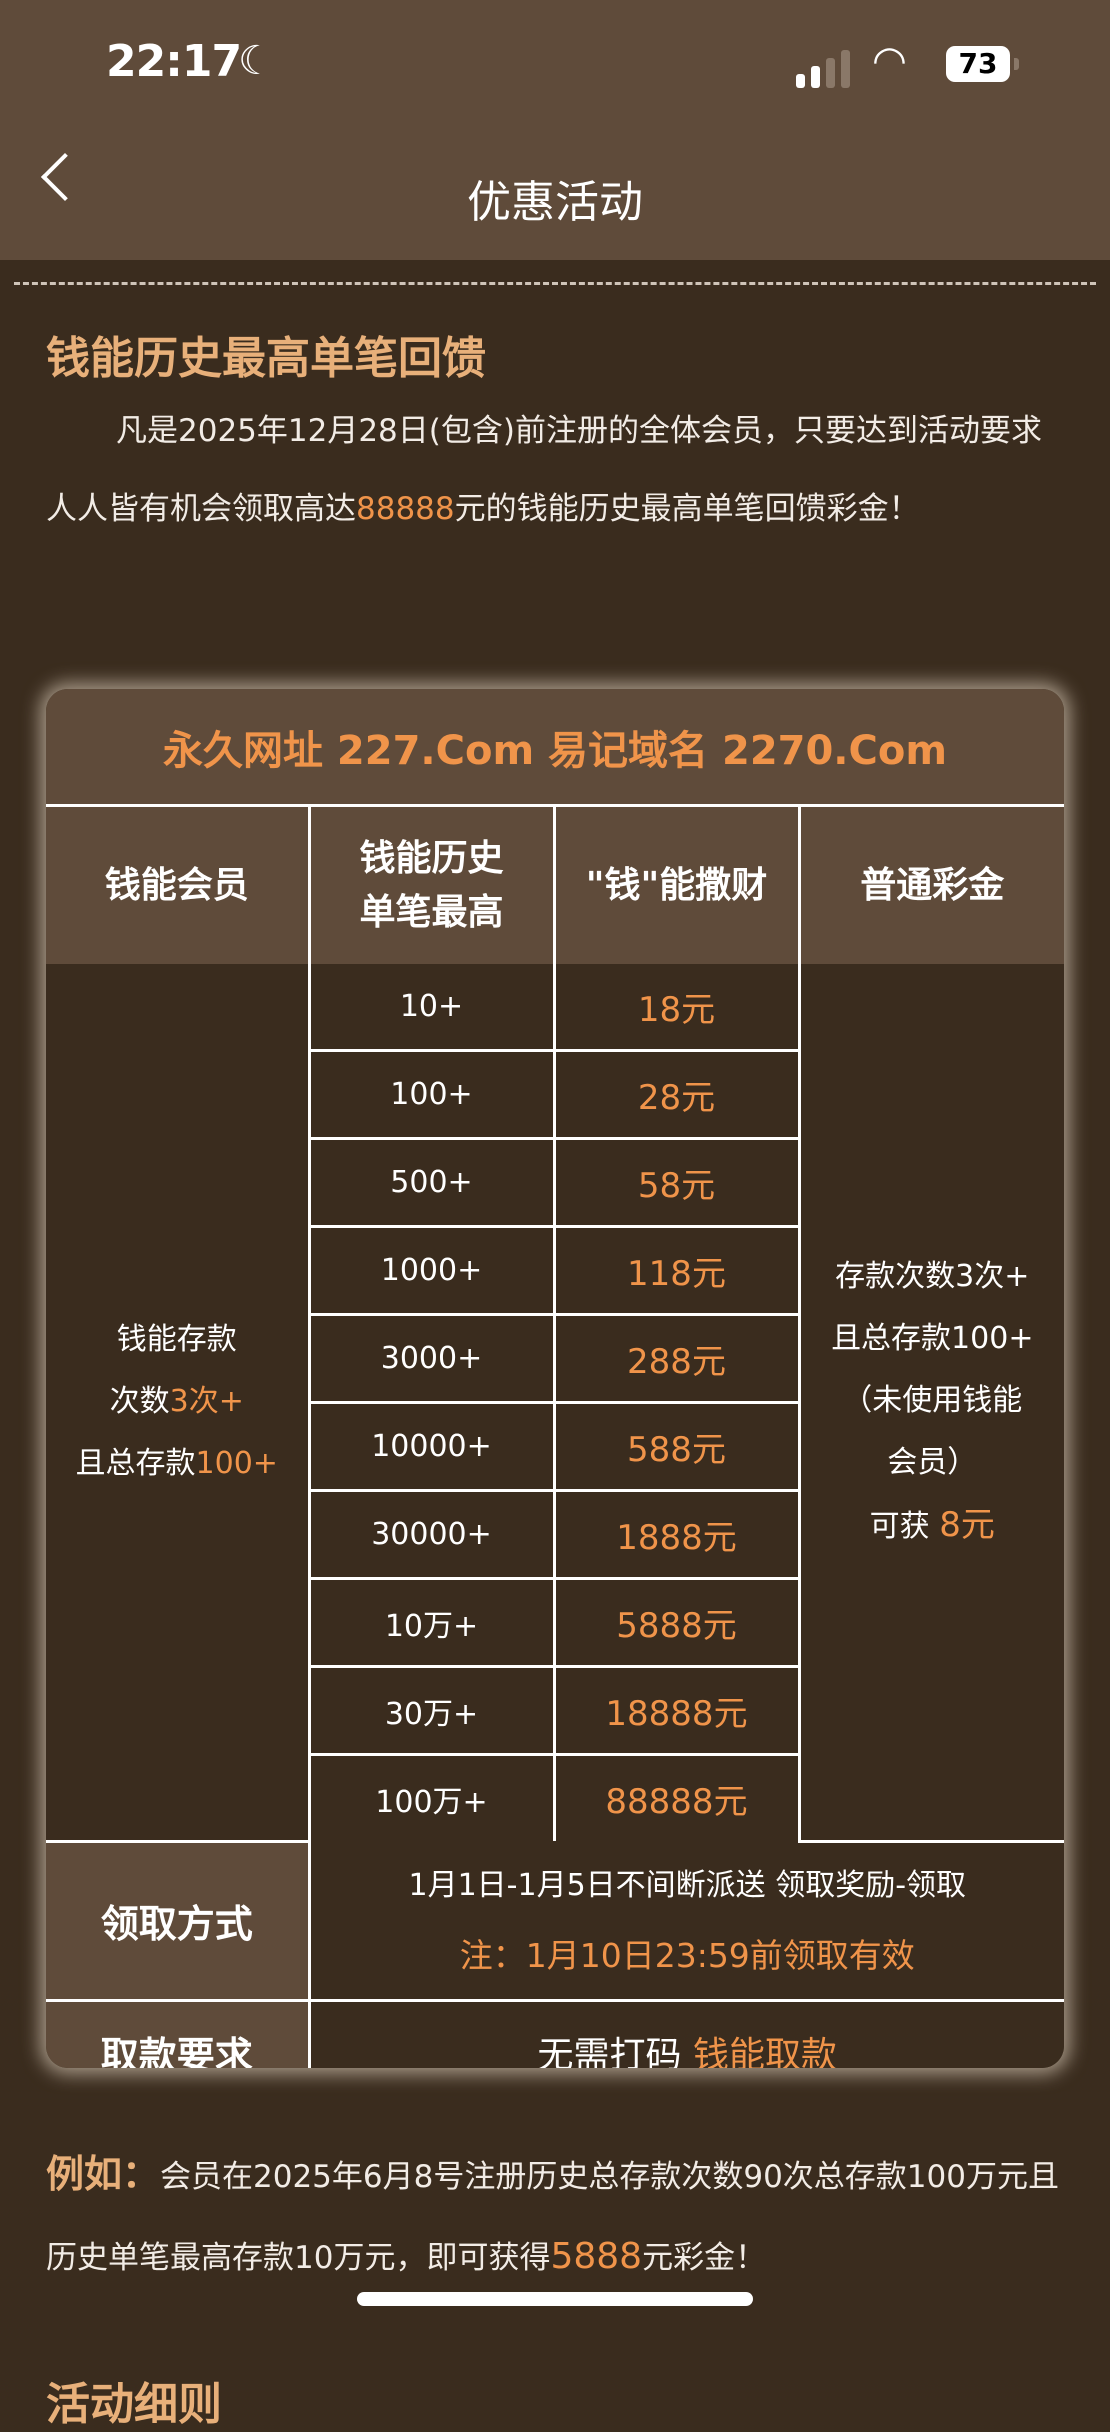  Describe the element at coordinates (932, 1400) in the screenshot. I see `normal-line: （未使用钱能` at that location.